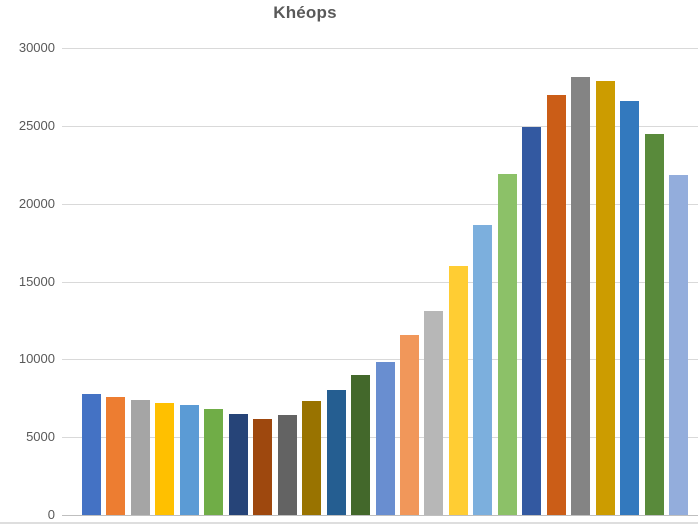 The height and width of the screenshot is (526, 698). Describe the element at coordinates (36, 47) in the screenshot. I see `y-axis-tick-label: 30000` at that location.